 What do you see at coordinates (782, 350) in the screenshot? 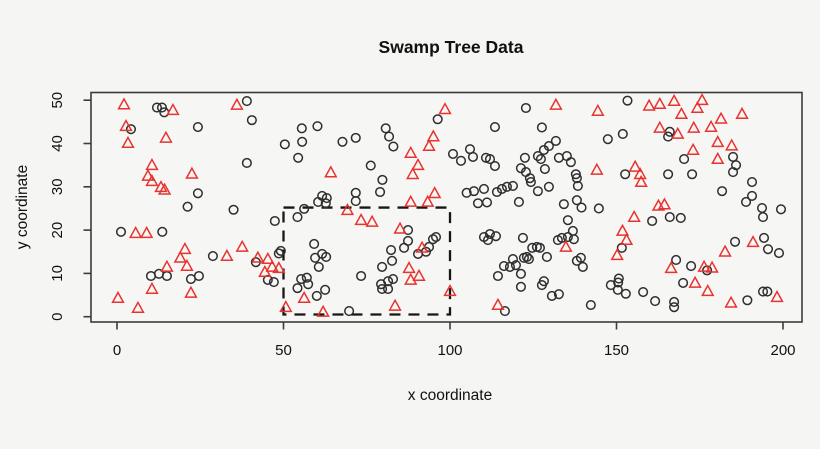
I see `x-tick-label: 200` at bounding box center [782, 350].